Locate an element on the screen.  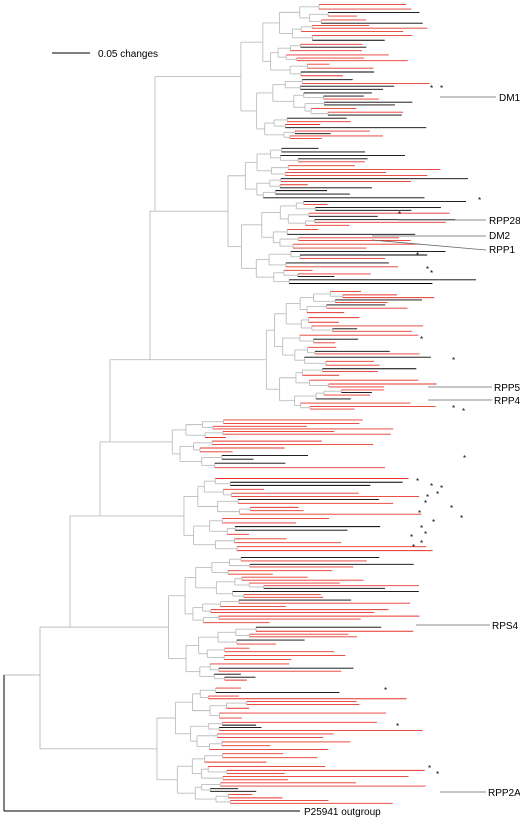
label-outgroup: P25941 outgroup is located at coordinates (342, 812).